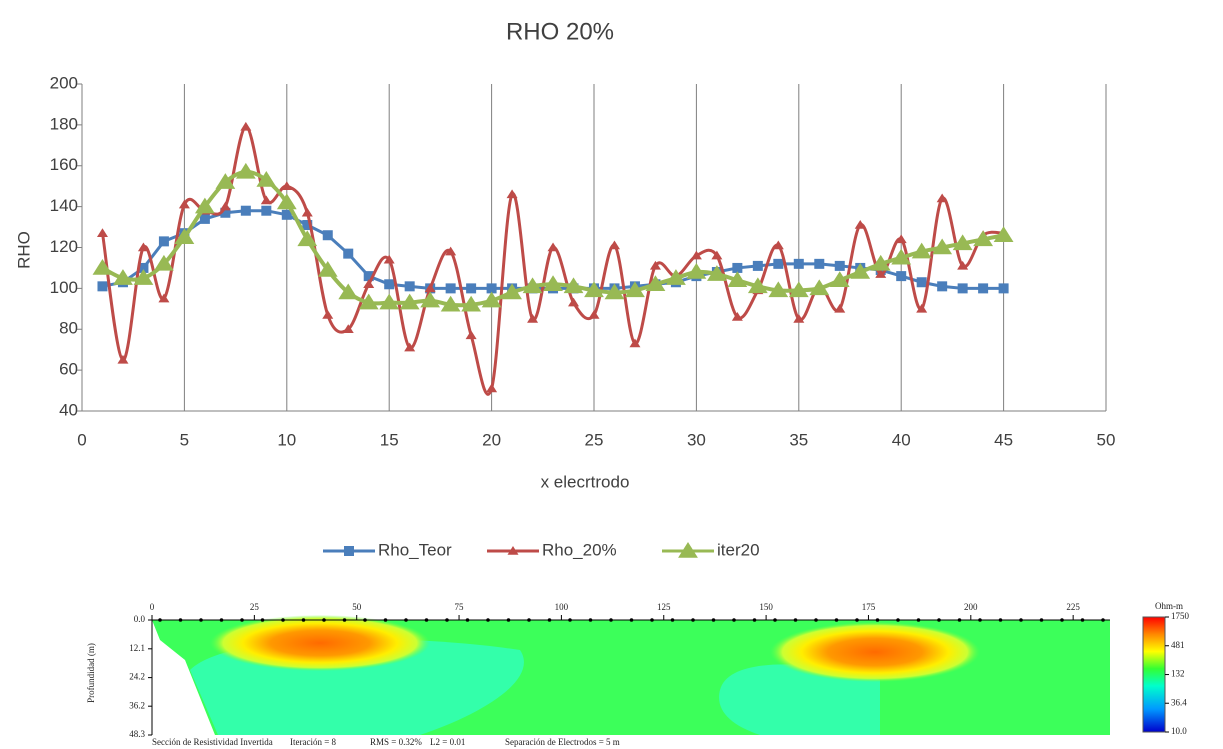  Describe the element at coordinates (585, 481) in the screenshot. I see `x-axis-label: x elecrtrodo` at that location.